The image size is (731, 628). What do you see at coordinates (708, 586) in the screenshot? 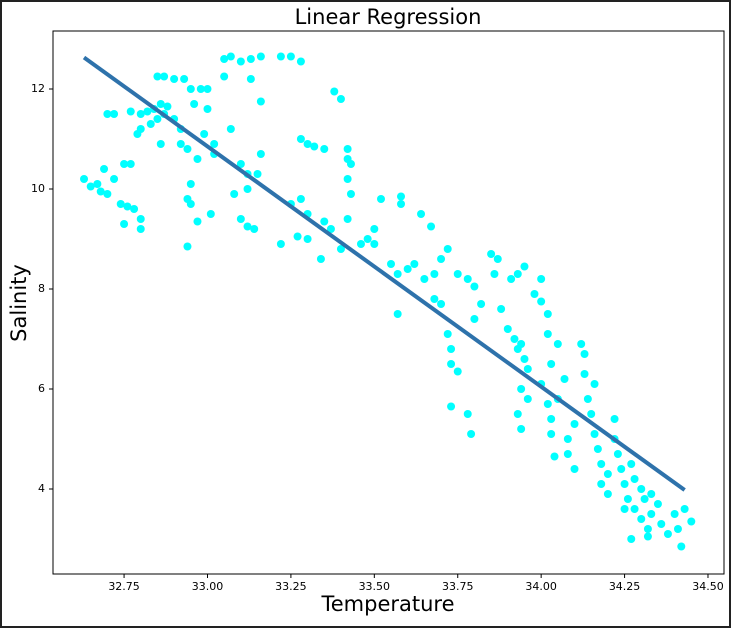
I see `x-tick-label: 34.50` at bounding box center [708, 586].